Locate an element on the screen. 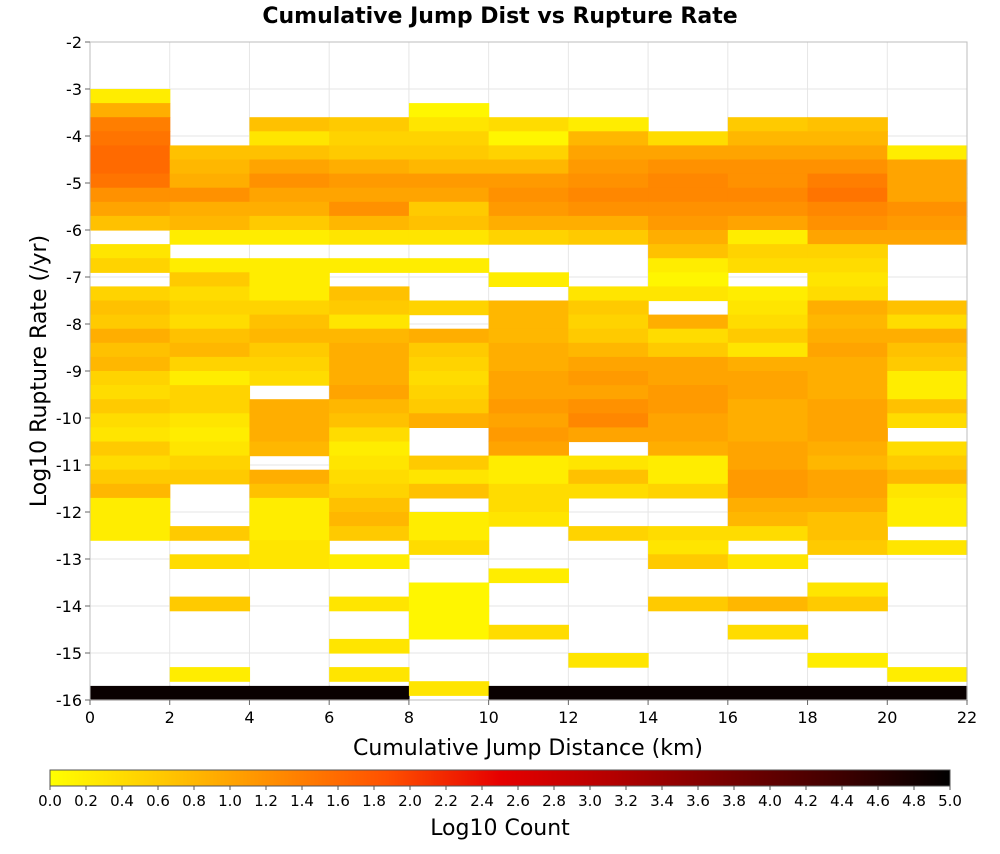  colorbar-tick-label-8: 1.6 is located at coordinates (338, 801).